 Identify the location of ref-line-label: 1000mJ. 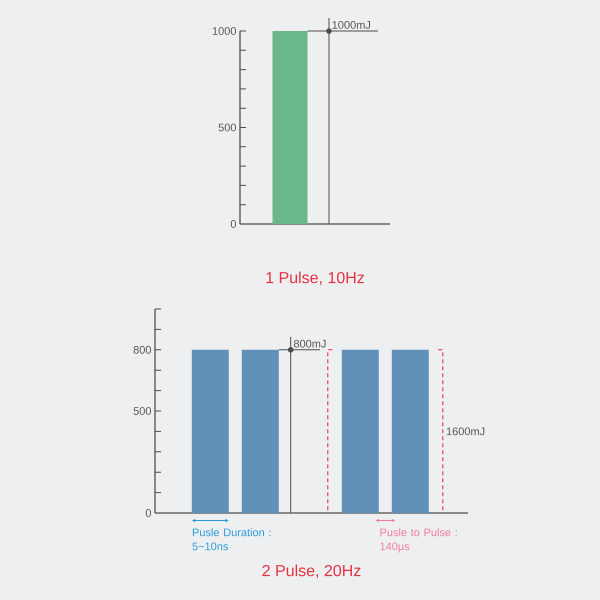
(351, 25).